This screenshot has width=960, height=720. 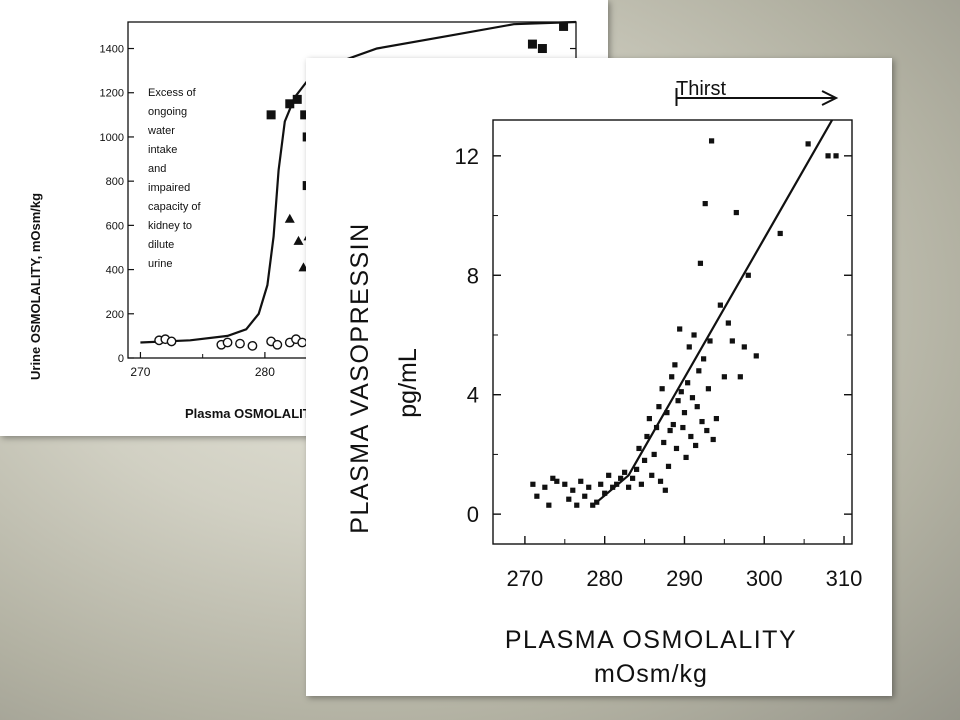 What do you see at coordinates (473, 514) in the screenshot?
I see `front-y-tick-label-0: 0` at bounding box center [473, 514].